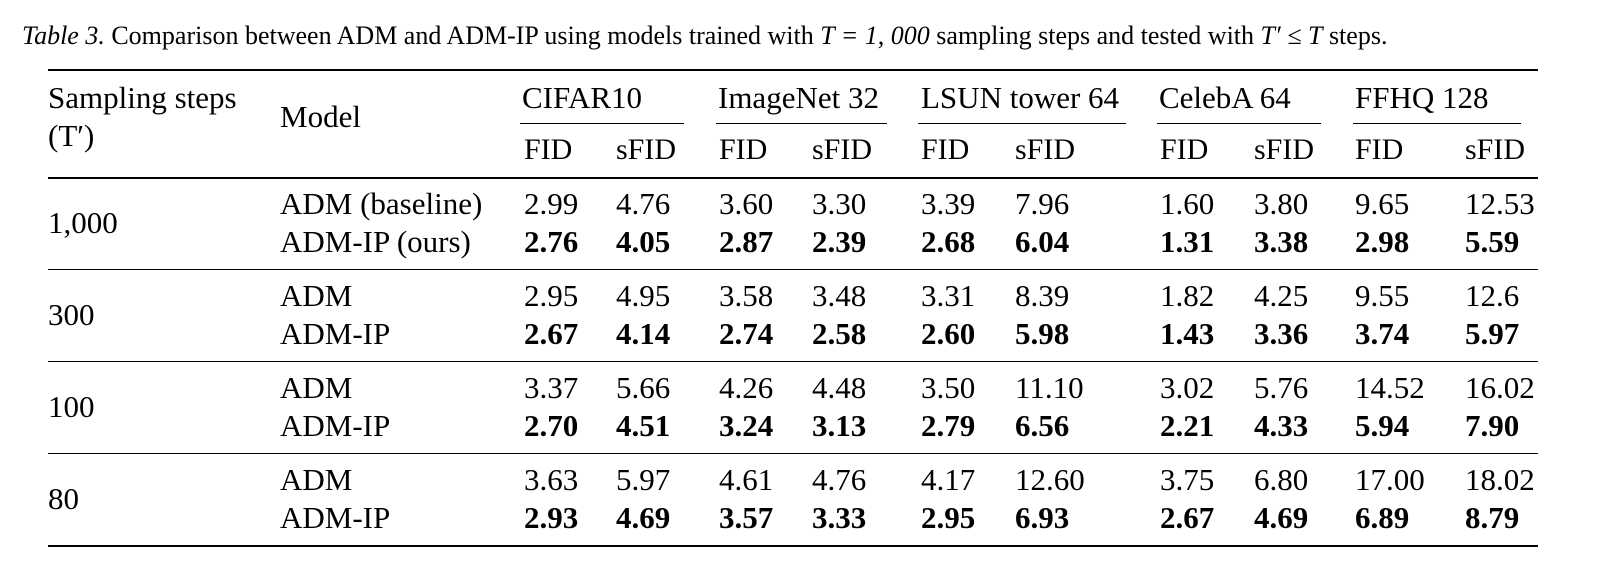  Describe the element at coordinates (643, 387) in the screenshot. I see `metric-value: 5.66` at that location.